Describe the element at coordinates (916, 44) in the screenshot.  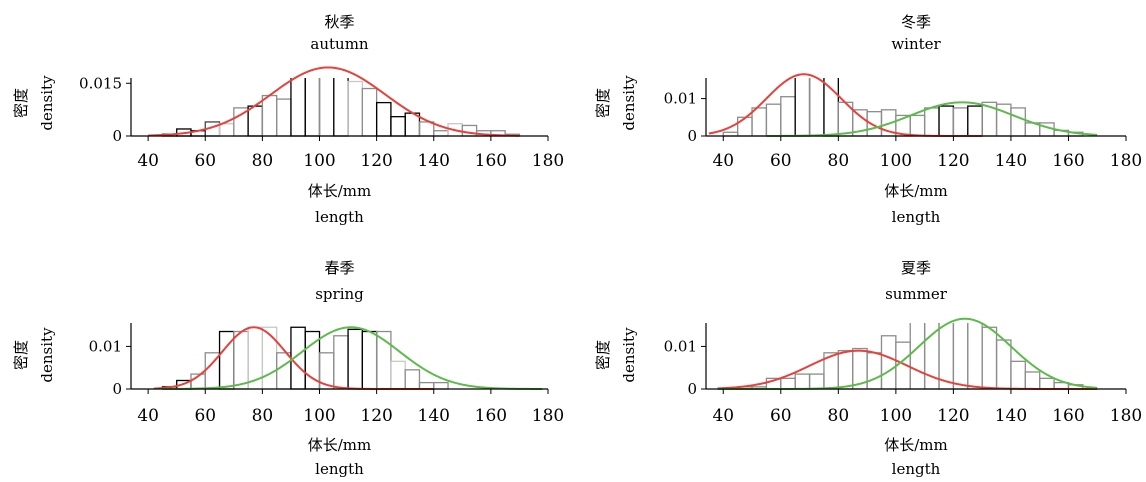
I see `chart-subtitle: winter` at that location.